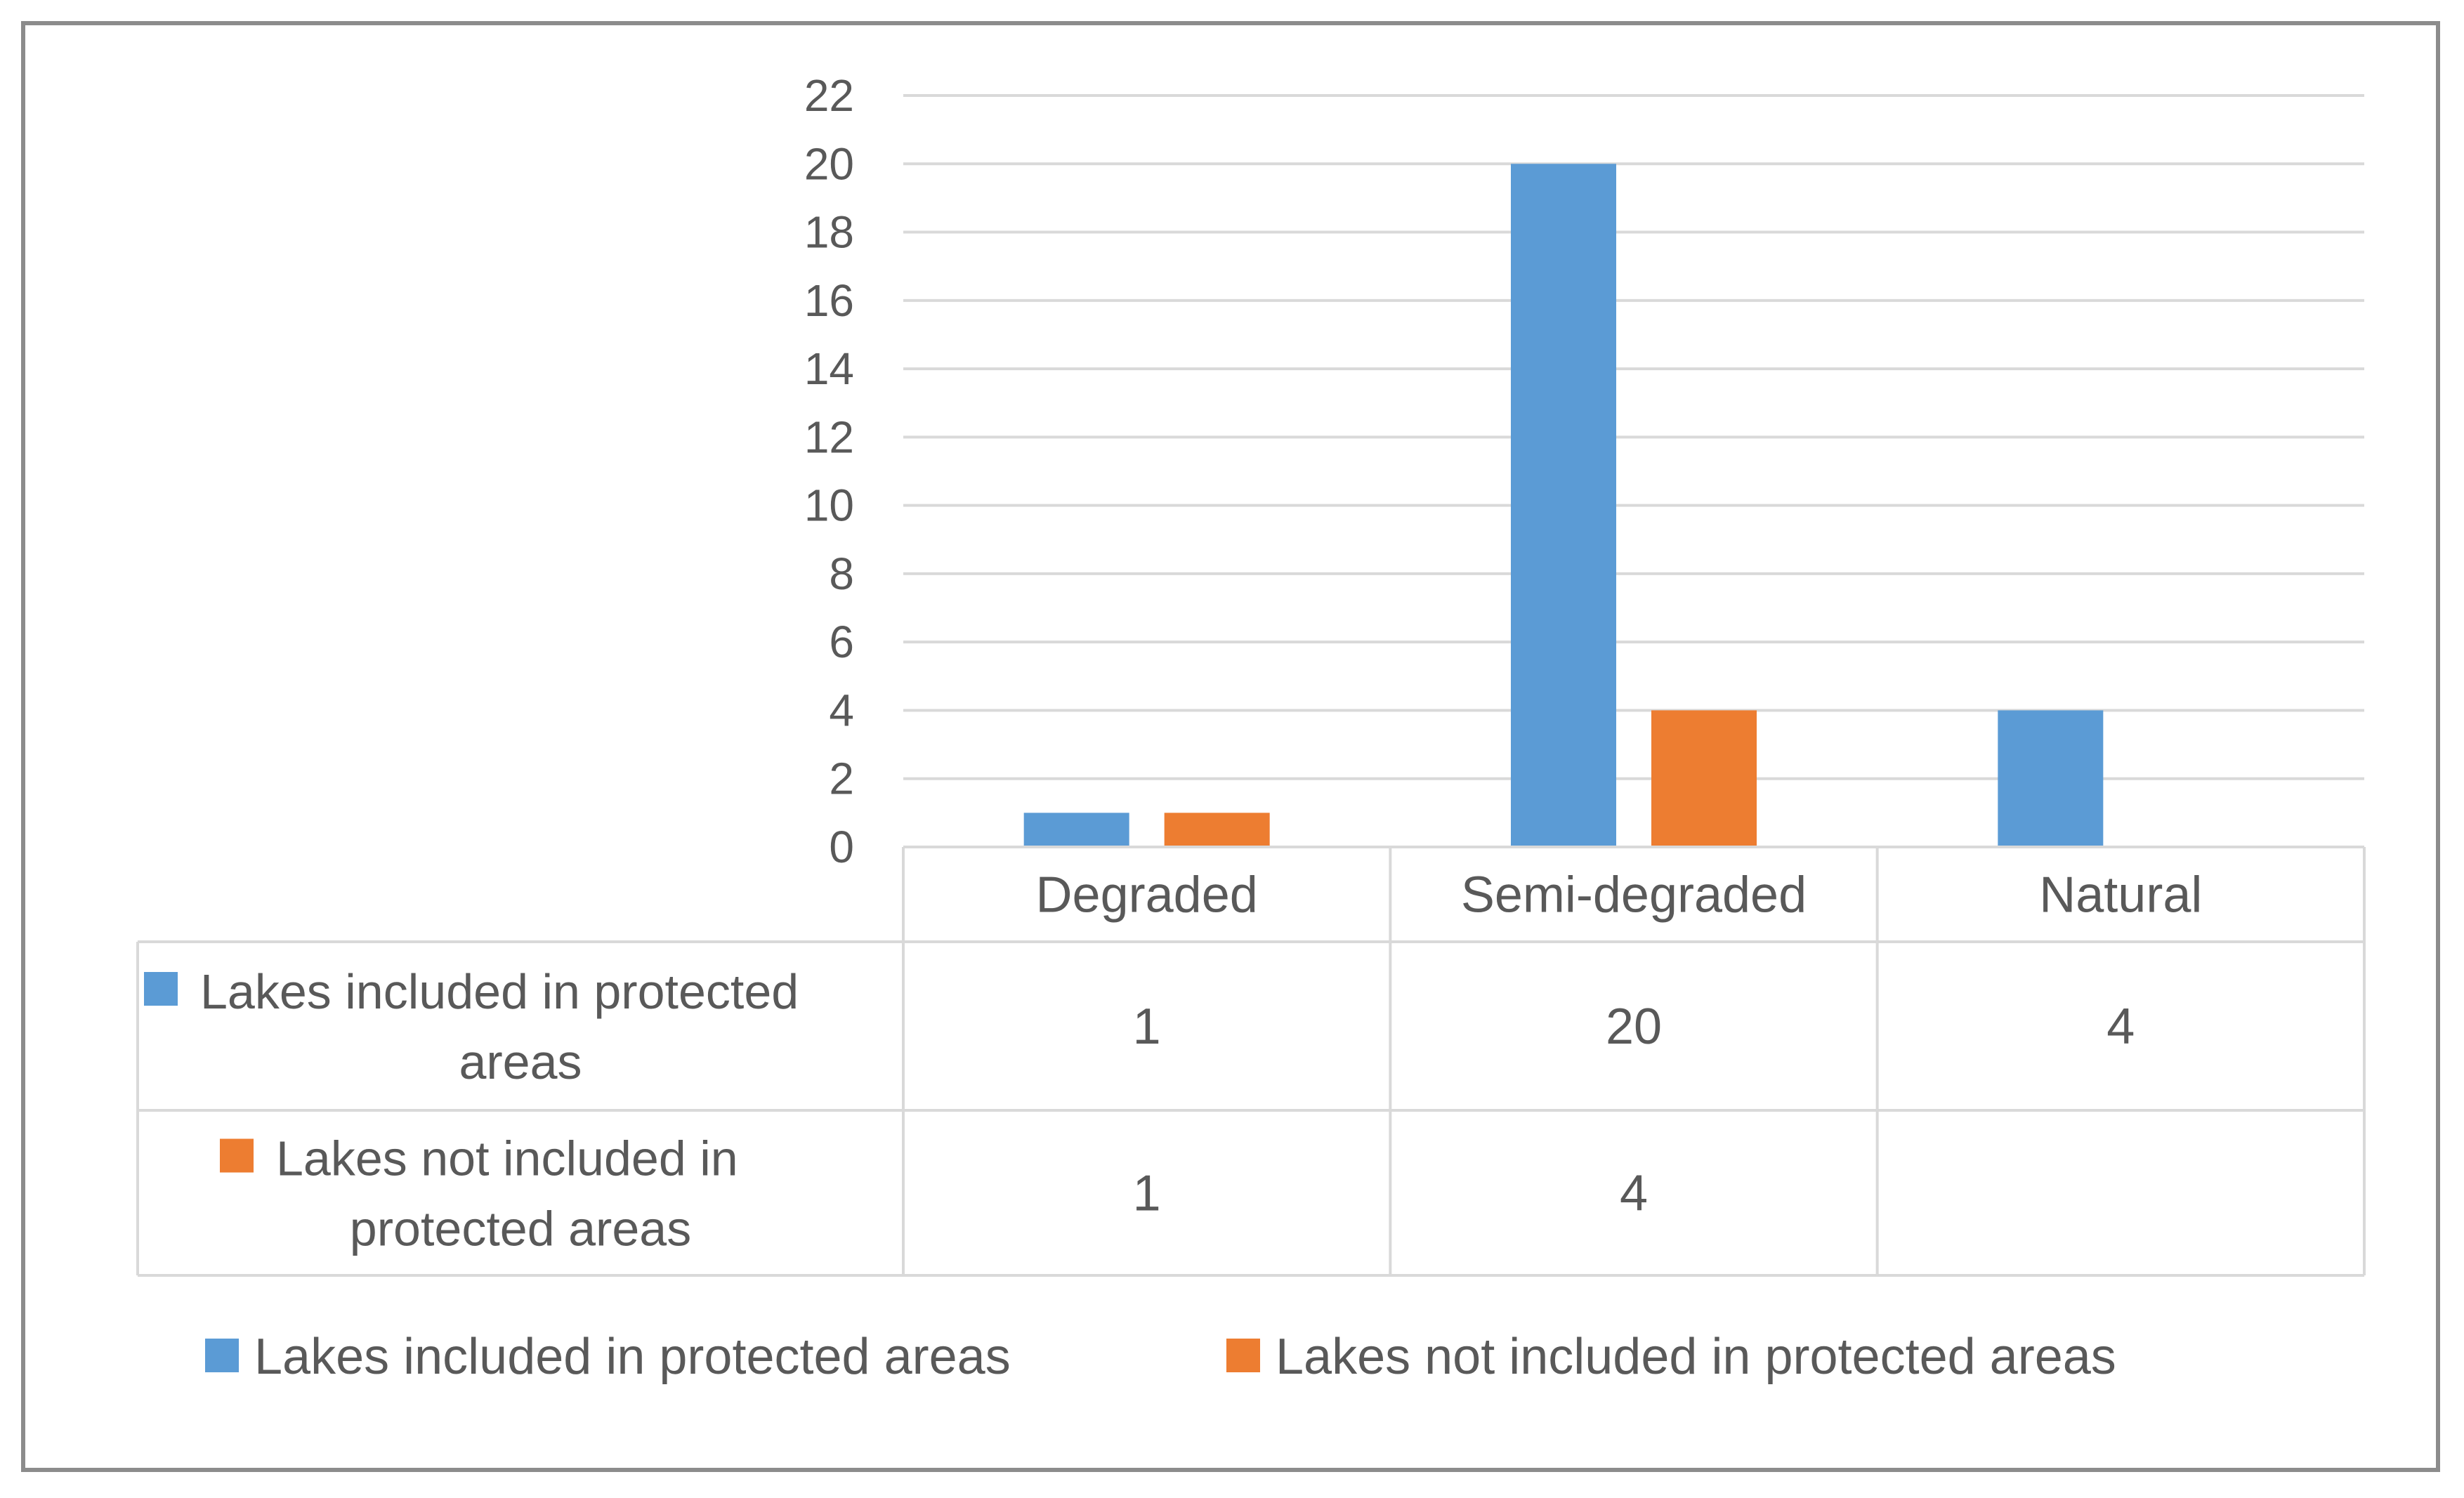 The width and height of the screenshot is (2464, 1498). What do you see at coordinates (829, 95) in the screenshot?
I see `y-tick-label: 22` at bounding box center [829, 95].